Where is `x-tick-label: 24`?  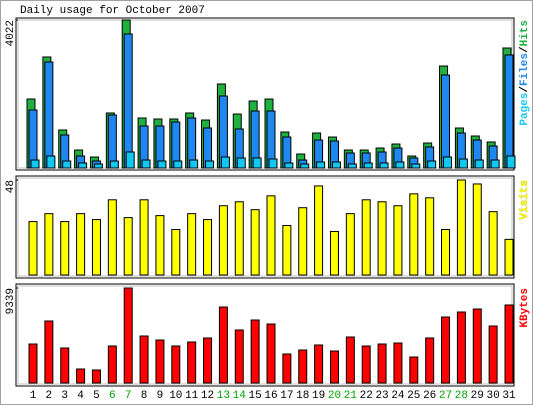 x-tick-label: 24 is located at coordinates (398, 396).